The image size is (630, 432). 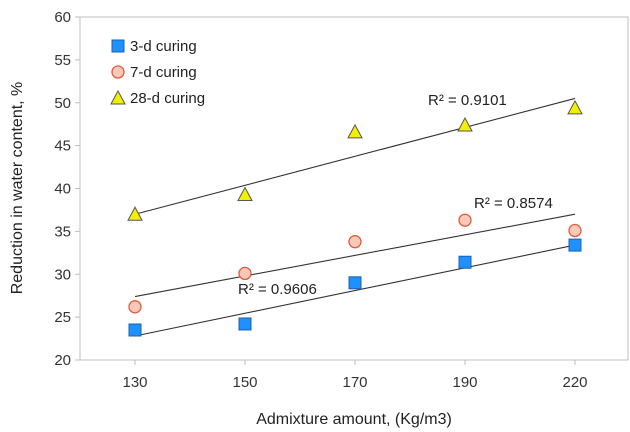 I want to click on y-tick-label: 20, so click(x=62, y=360).